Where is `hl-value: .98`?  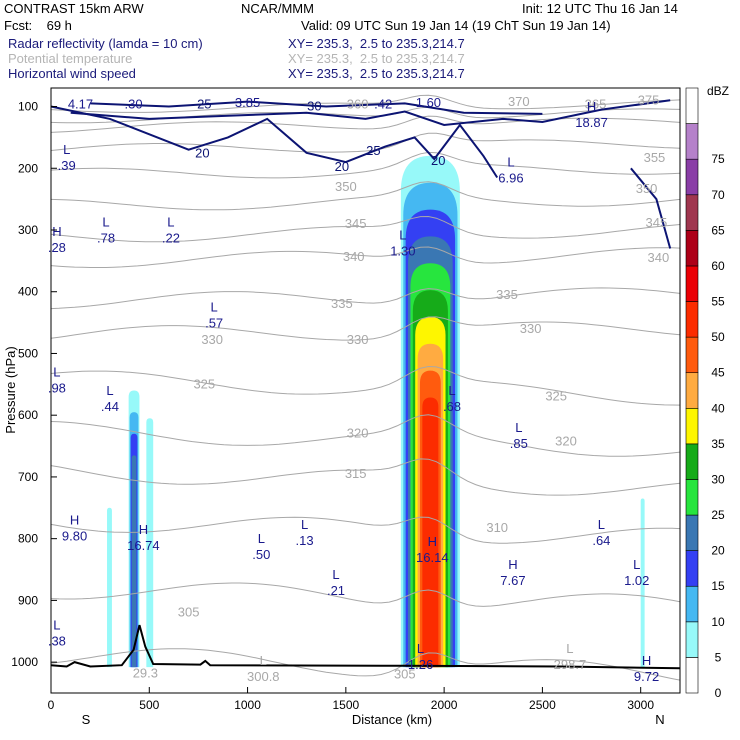
hl-value: .98 is located at coordinates (57, 387).